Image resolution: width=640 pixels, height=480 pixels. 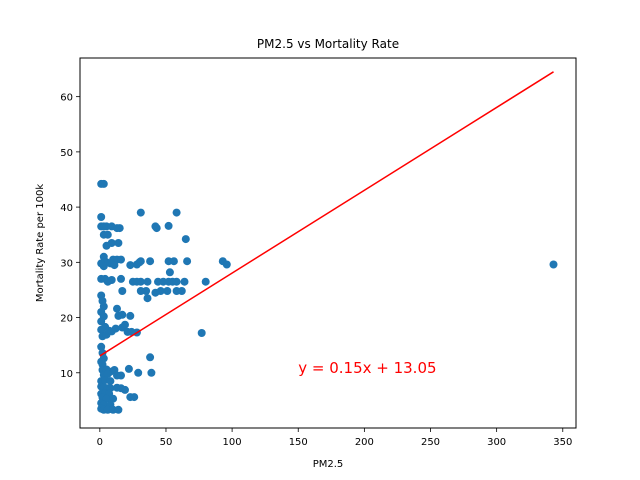 What do you see at coordinates (328, 44) in the screenshot?
I see `chart-title: PM2.5 vs Mortality Rate` at bounding box center [328, 44].